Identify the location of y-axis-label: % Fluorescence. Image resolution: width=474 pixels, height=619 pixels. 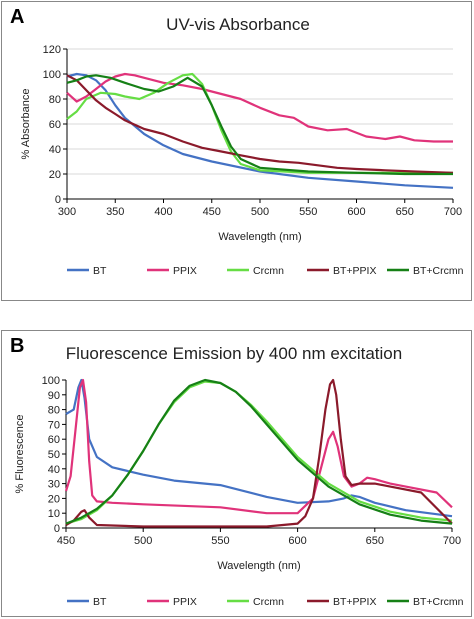
(20, 454).